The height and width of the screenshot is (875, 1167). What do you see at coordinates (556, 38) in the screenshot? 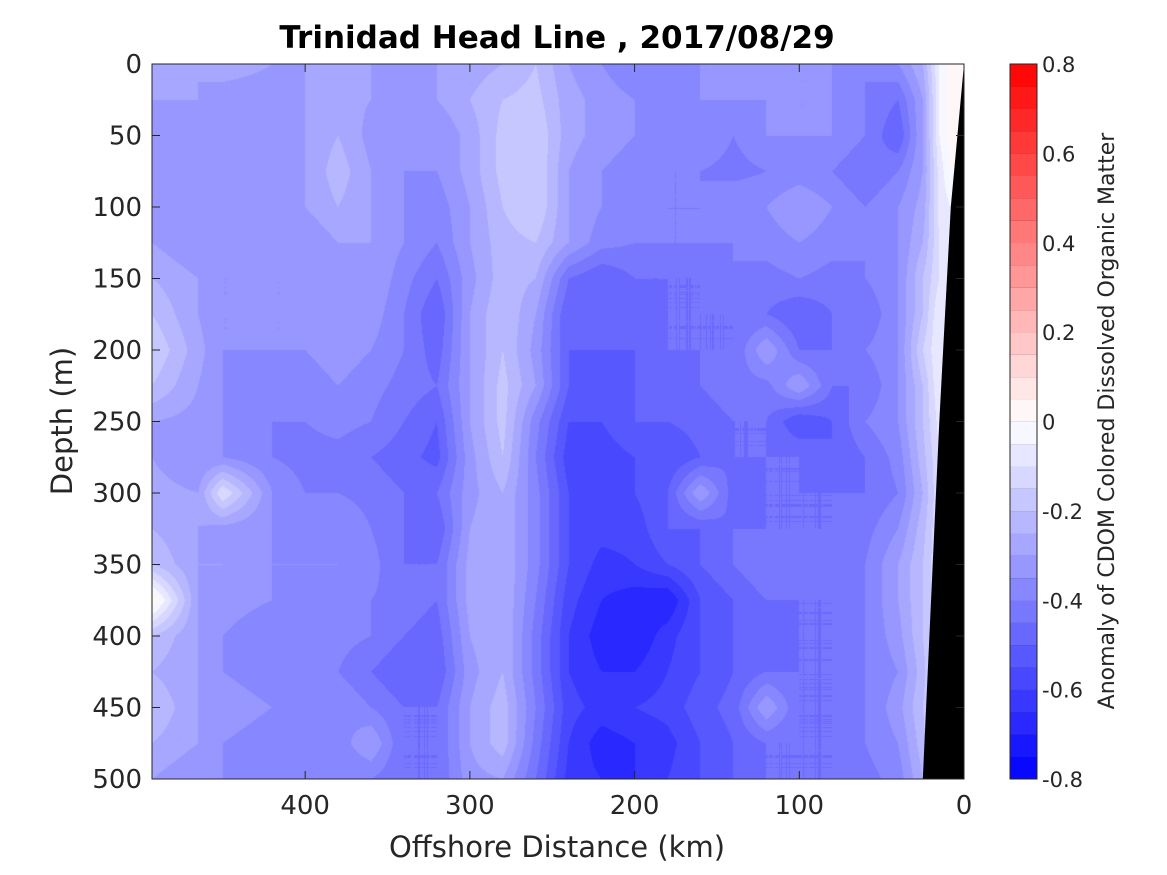
I see `chart-title: Trinidad Head Line , 2017/08/29` at bounding box center [556, 38].